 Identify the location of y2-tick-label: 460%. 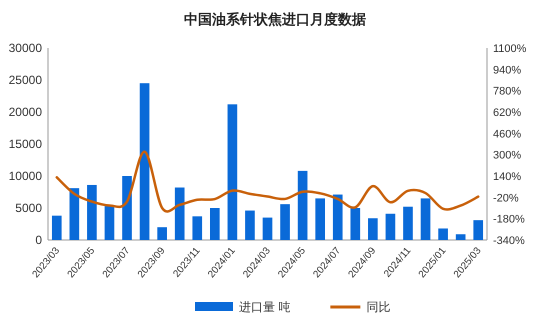
(507, 134).